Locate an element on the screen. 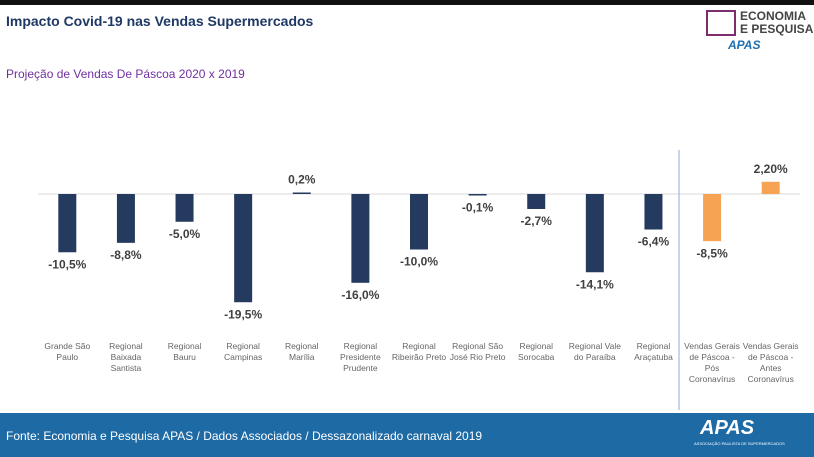 The height and width of the screenshot is (457, 814). data-label: -14,1% is located at coordinates (595, 284).